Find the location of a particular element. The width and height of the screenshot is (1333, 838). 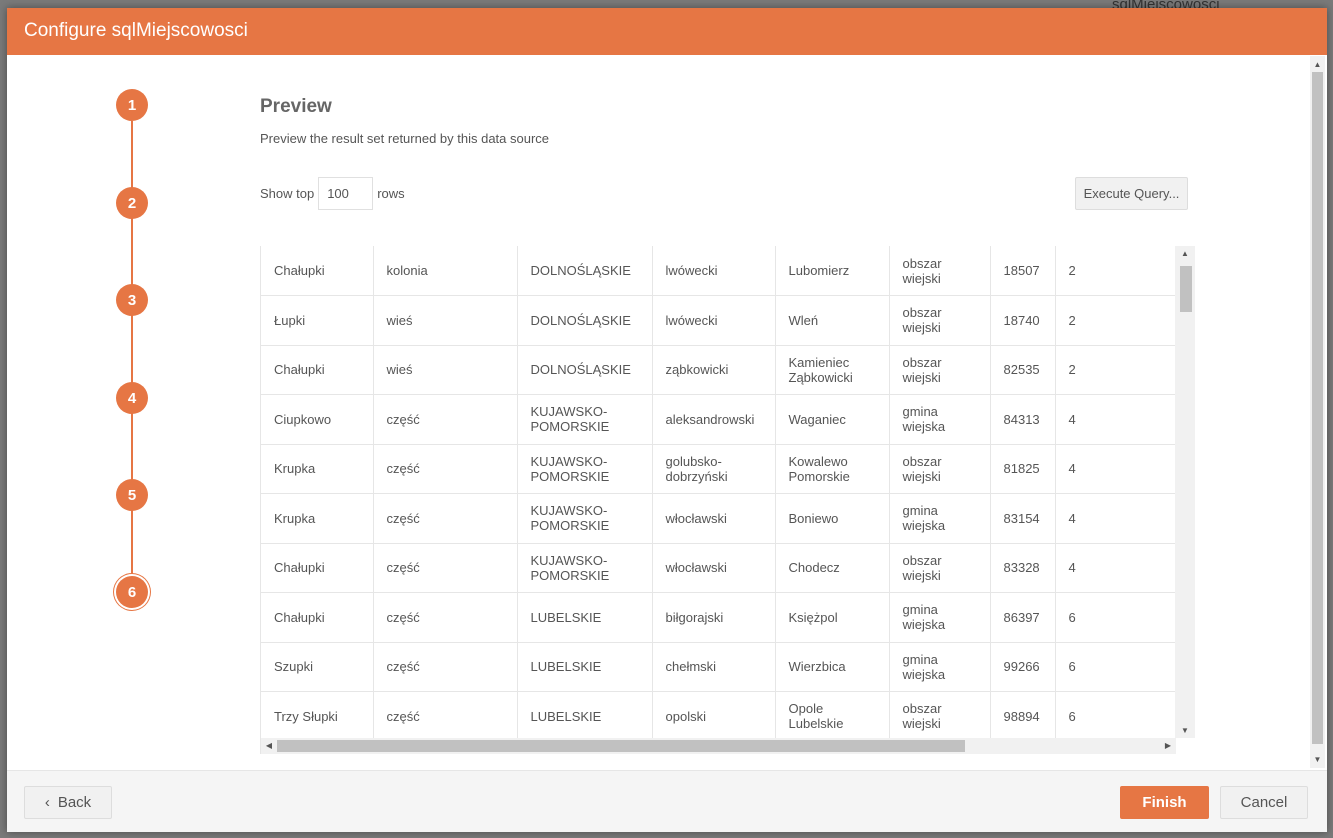

table-cell: Ciupkowo is located at coordinates (317, 419).